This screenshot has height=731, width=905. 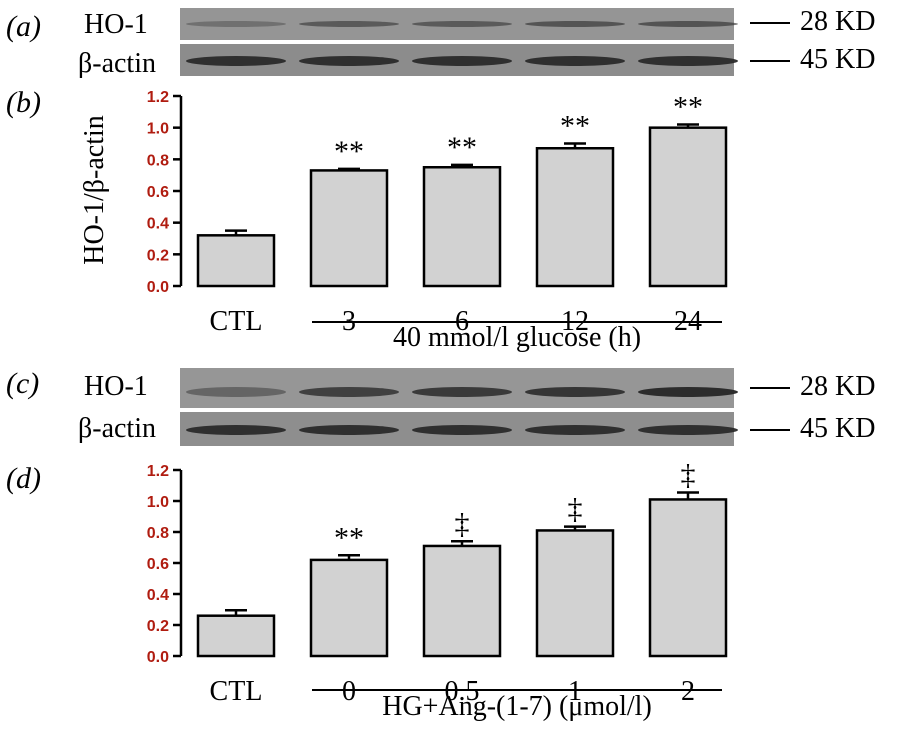 What do you see at coordinates (236, 321) in the screenshot?
I see `chart-b-category-label: CTL` at bounding box center [236, 321].